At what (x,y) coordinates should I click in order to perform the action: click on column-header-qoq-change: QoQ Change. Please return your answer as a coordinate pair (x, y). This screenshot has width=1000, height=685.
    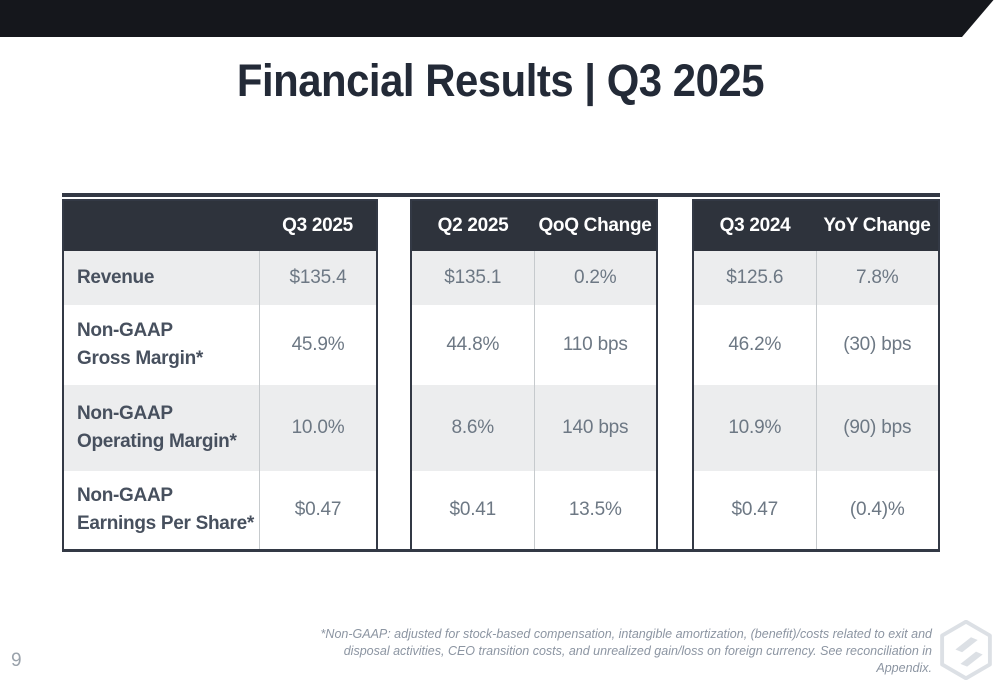
    Looking at the image, I should click on (595, 225).